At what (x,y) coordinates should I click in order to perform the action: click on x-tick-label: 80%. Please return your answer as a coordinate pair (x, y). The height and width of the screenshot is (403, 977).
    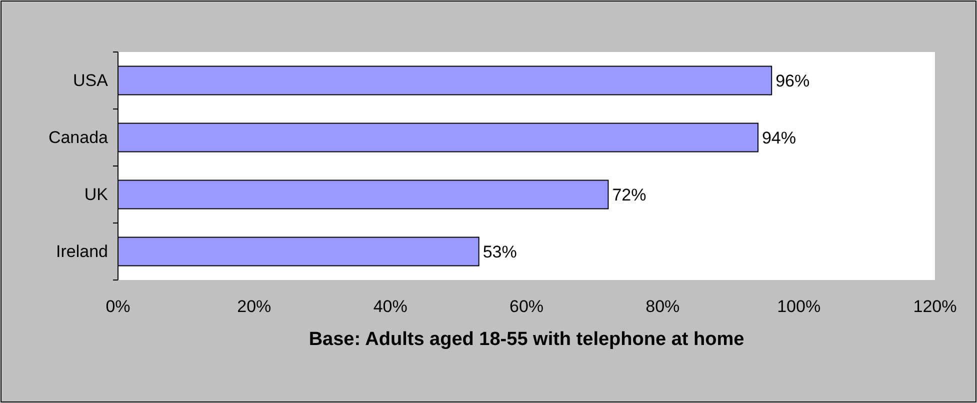
    Looking at the image, I should click on (663, 306).